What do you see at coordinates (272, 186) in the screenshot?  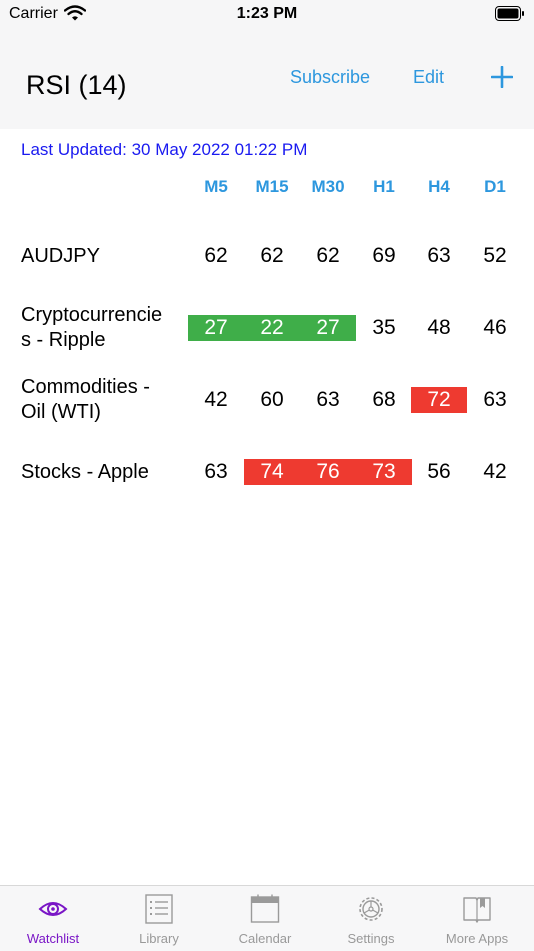 I see `column-header-m15: M15` at bounding box center [272, 186].